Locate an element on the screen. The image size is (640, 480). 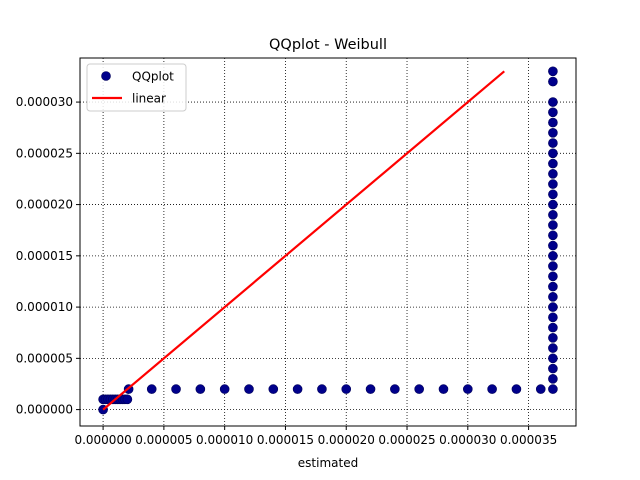
chart-title: QQplot - Weibull is located at coordinates (328, 45).